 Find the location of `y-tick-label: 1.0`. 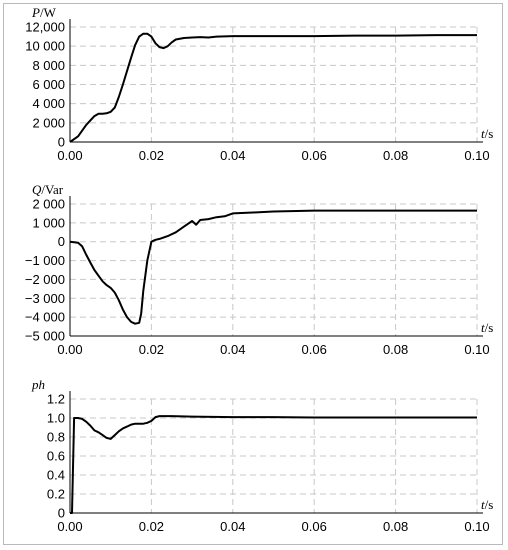

y-tick-label: 1.0 is located at coordinates (56, 418).